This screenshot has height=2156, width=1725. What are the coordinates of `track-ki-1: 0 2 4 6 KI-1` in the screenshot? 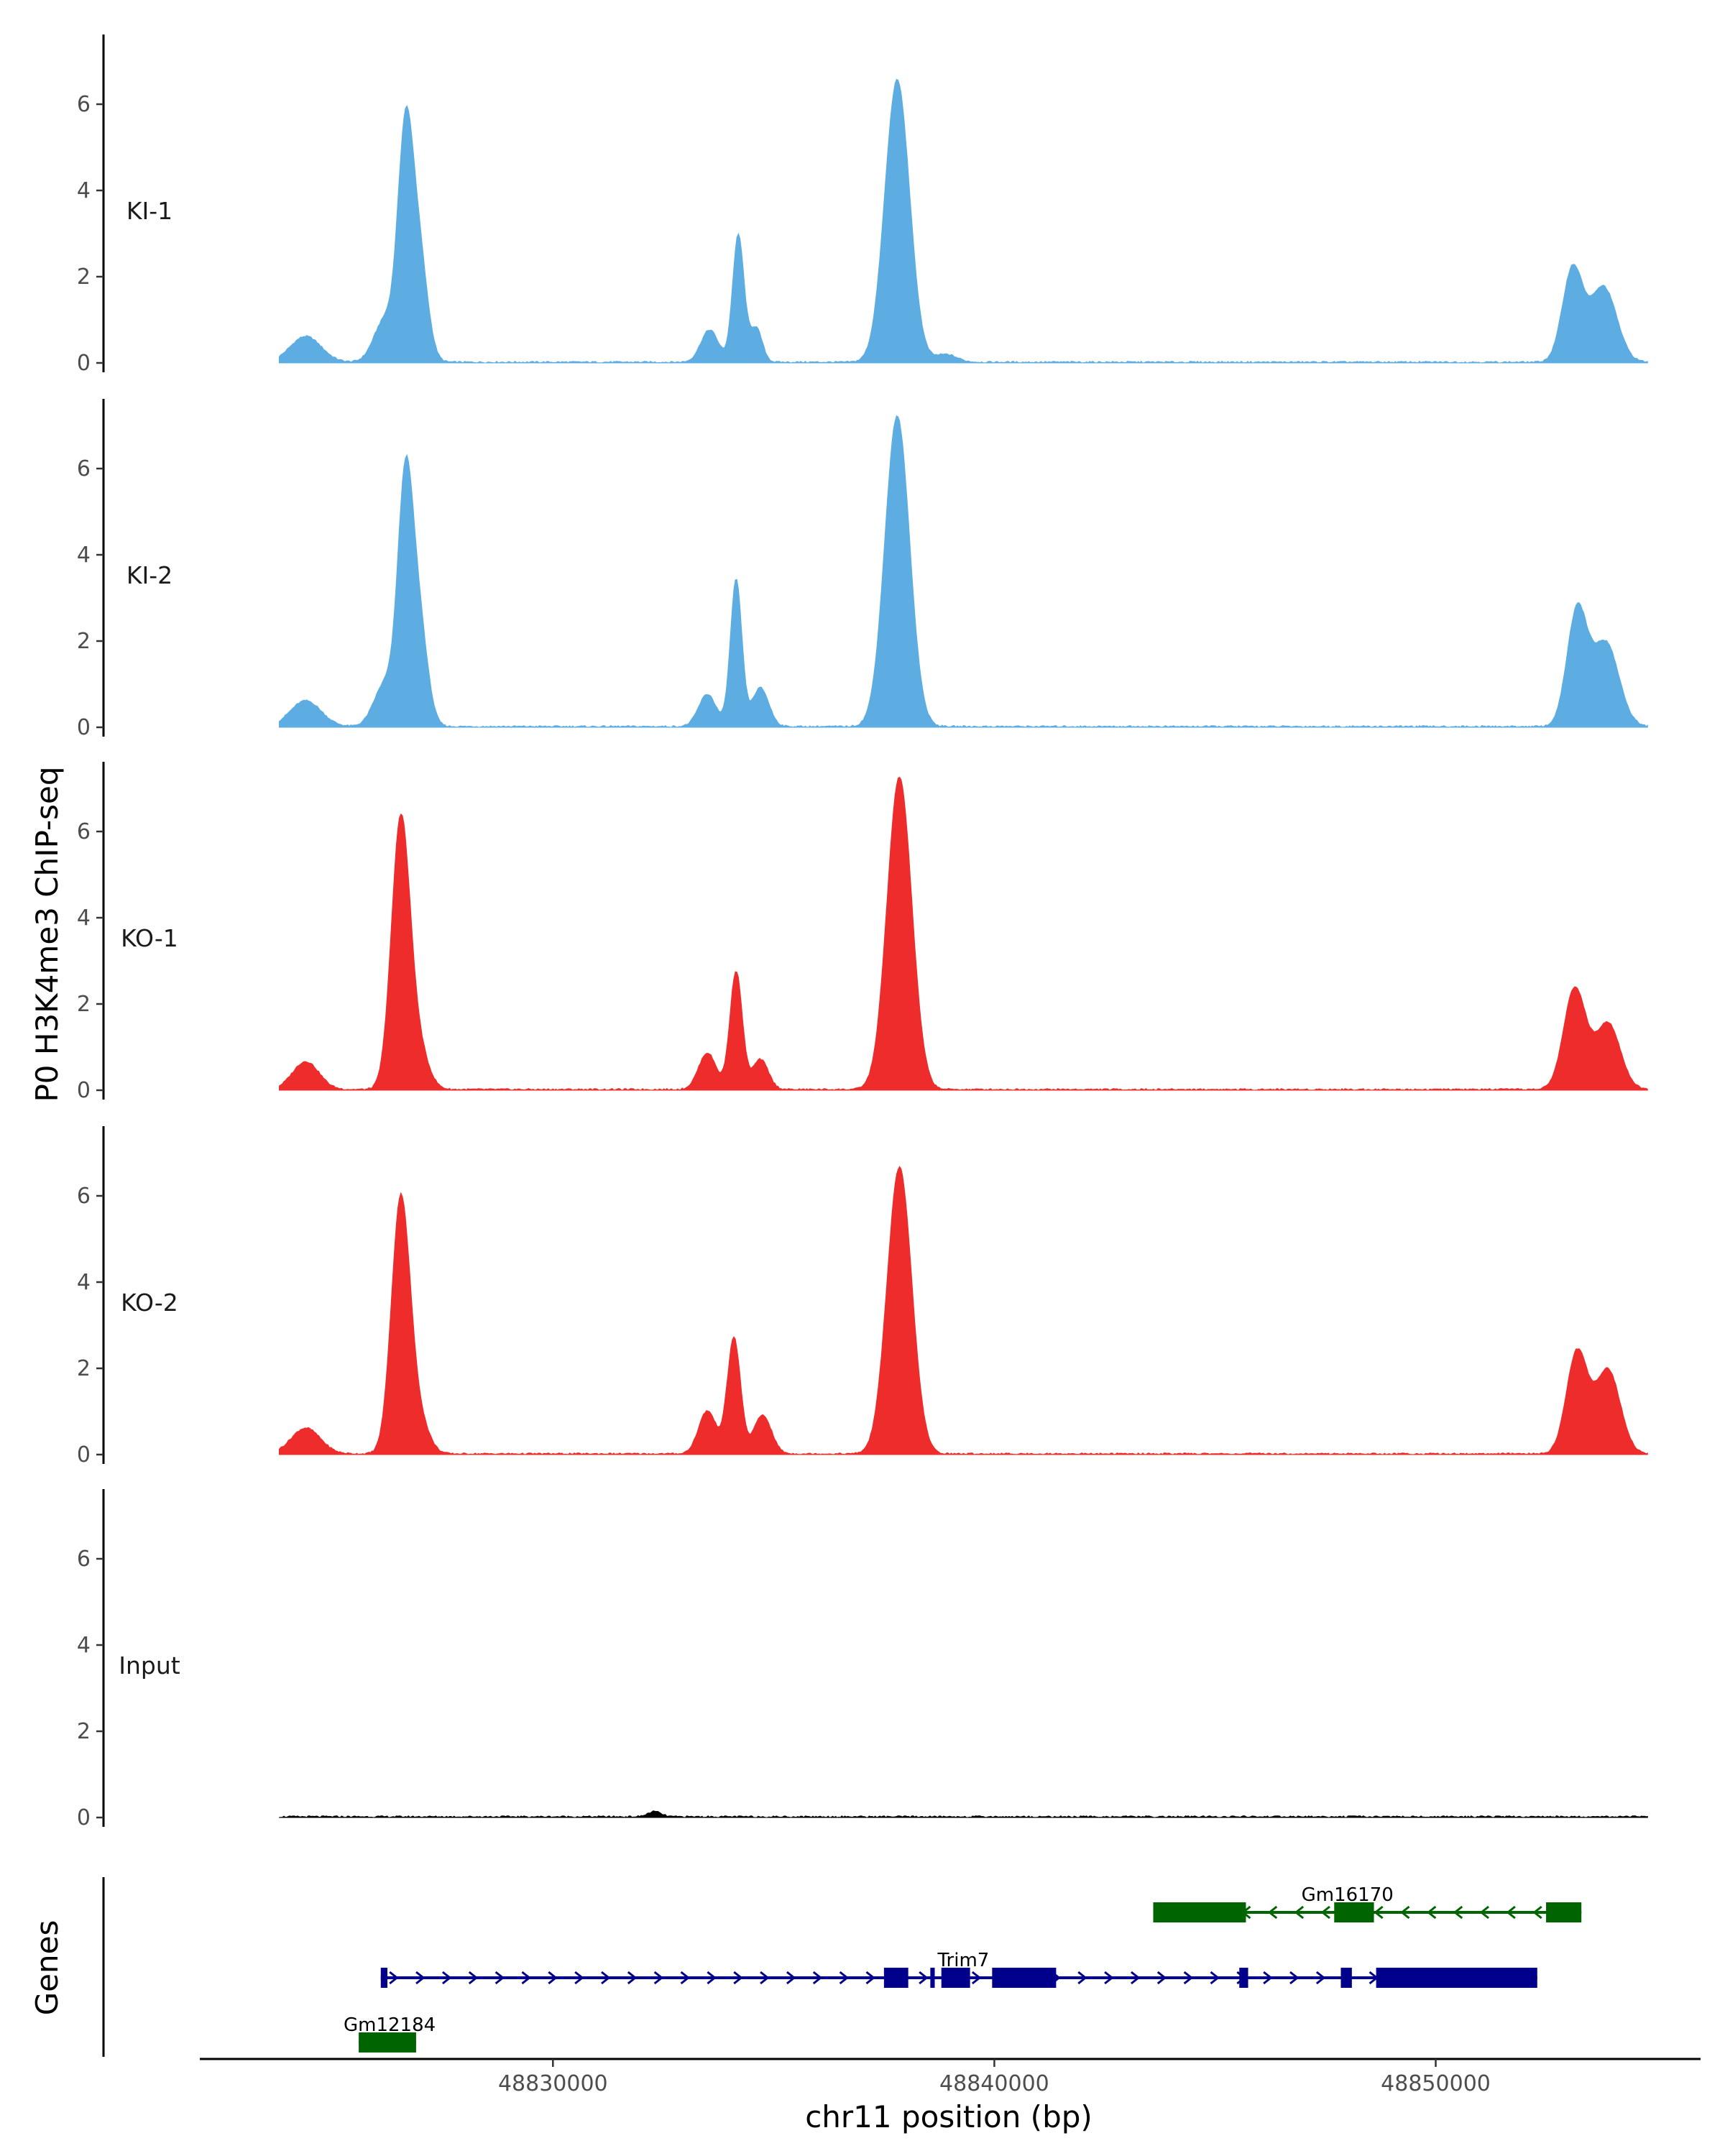 It's located at (862, 205).